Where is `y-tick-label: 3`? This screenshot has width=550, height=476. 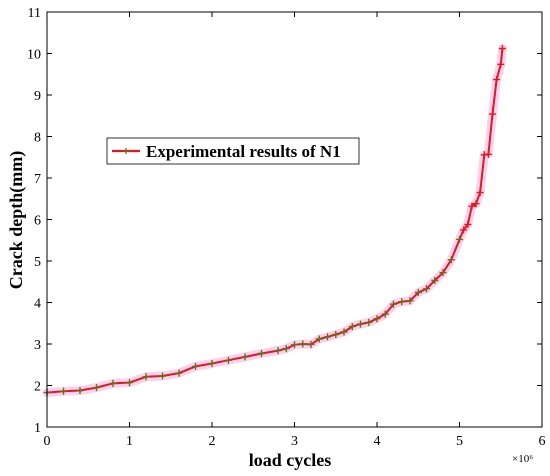
y-tick-label: 3 is located at coordinates (37, 345).